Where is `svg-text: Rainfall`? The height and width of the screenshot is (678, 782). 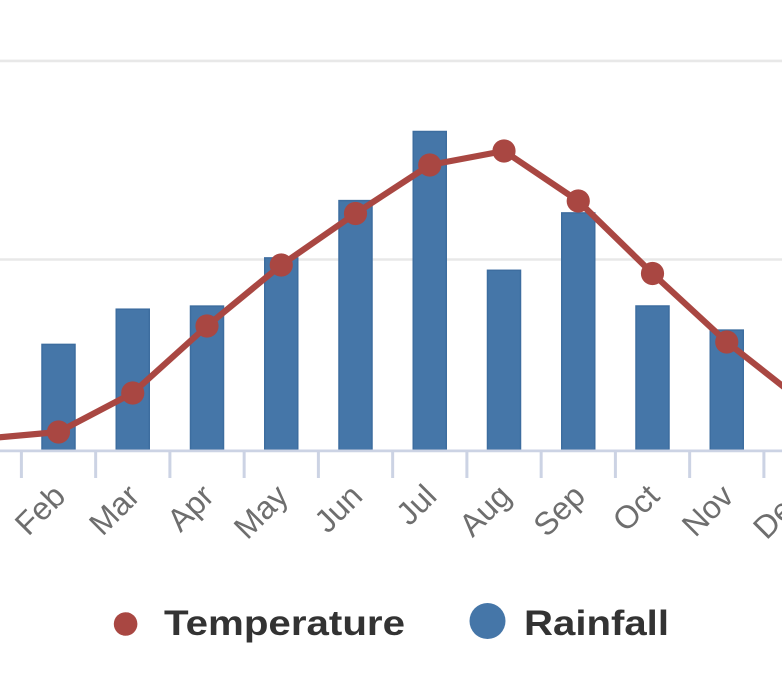 svg-text: Rainfall is located at coordinates (596, 623).